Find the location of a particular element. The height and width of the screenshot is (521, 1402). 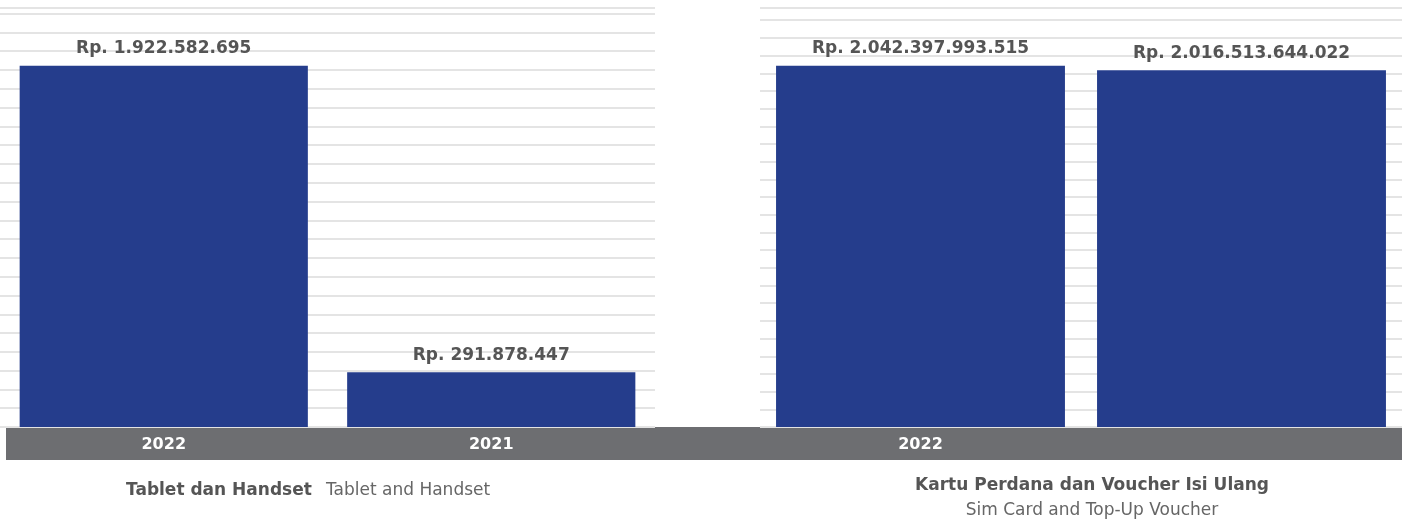

text: Tablet and Handset is located at coordinates (408, 488).